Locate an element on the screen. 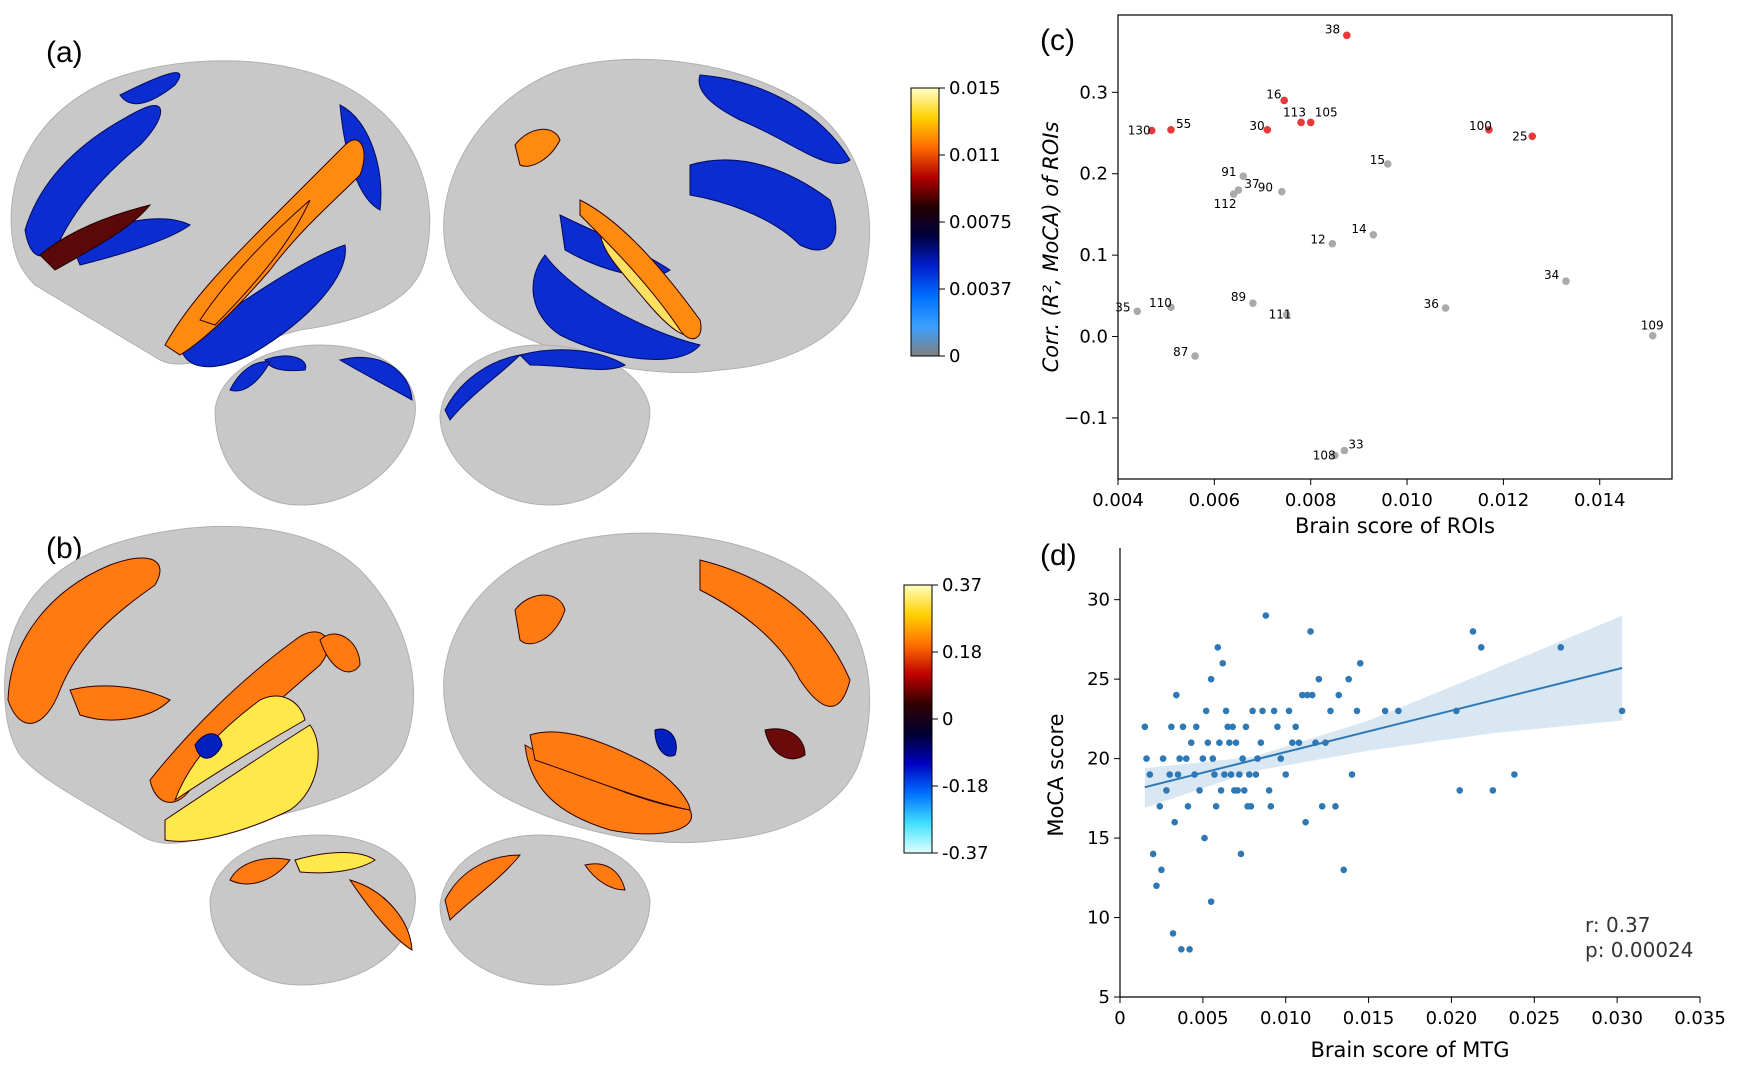 This screenshot has height=1078, width=1761. chart-d-xtick-label: 0.020 is located at coordinates (1452, 1018).